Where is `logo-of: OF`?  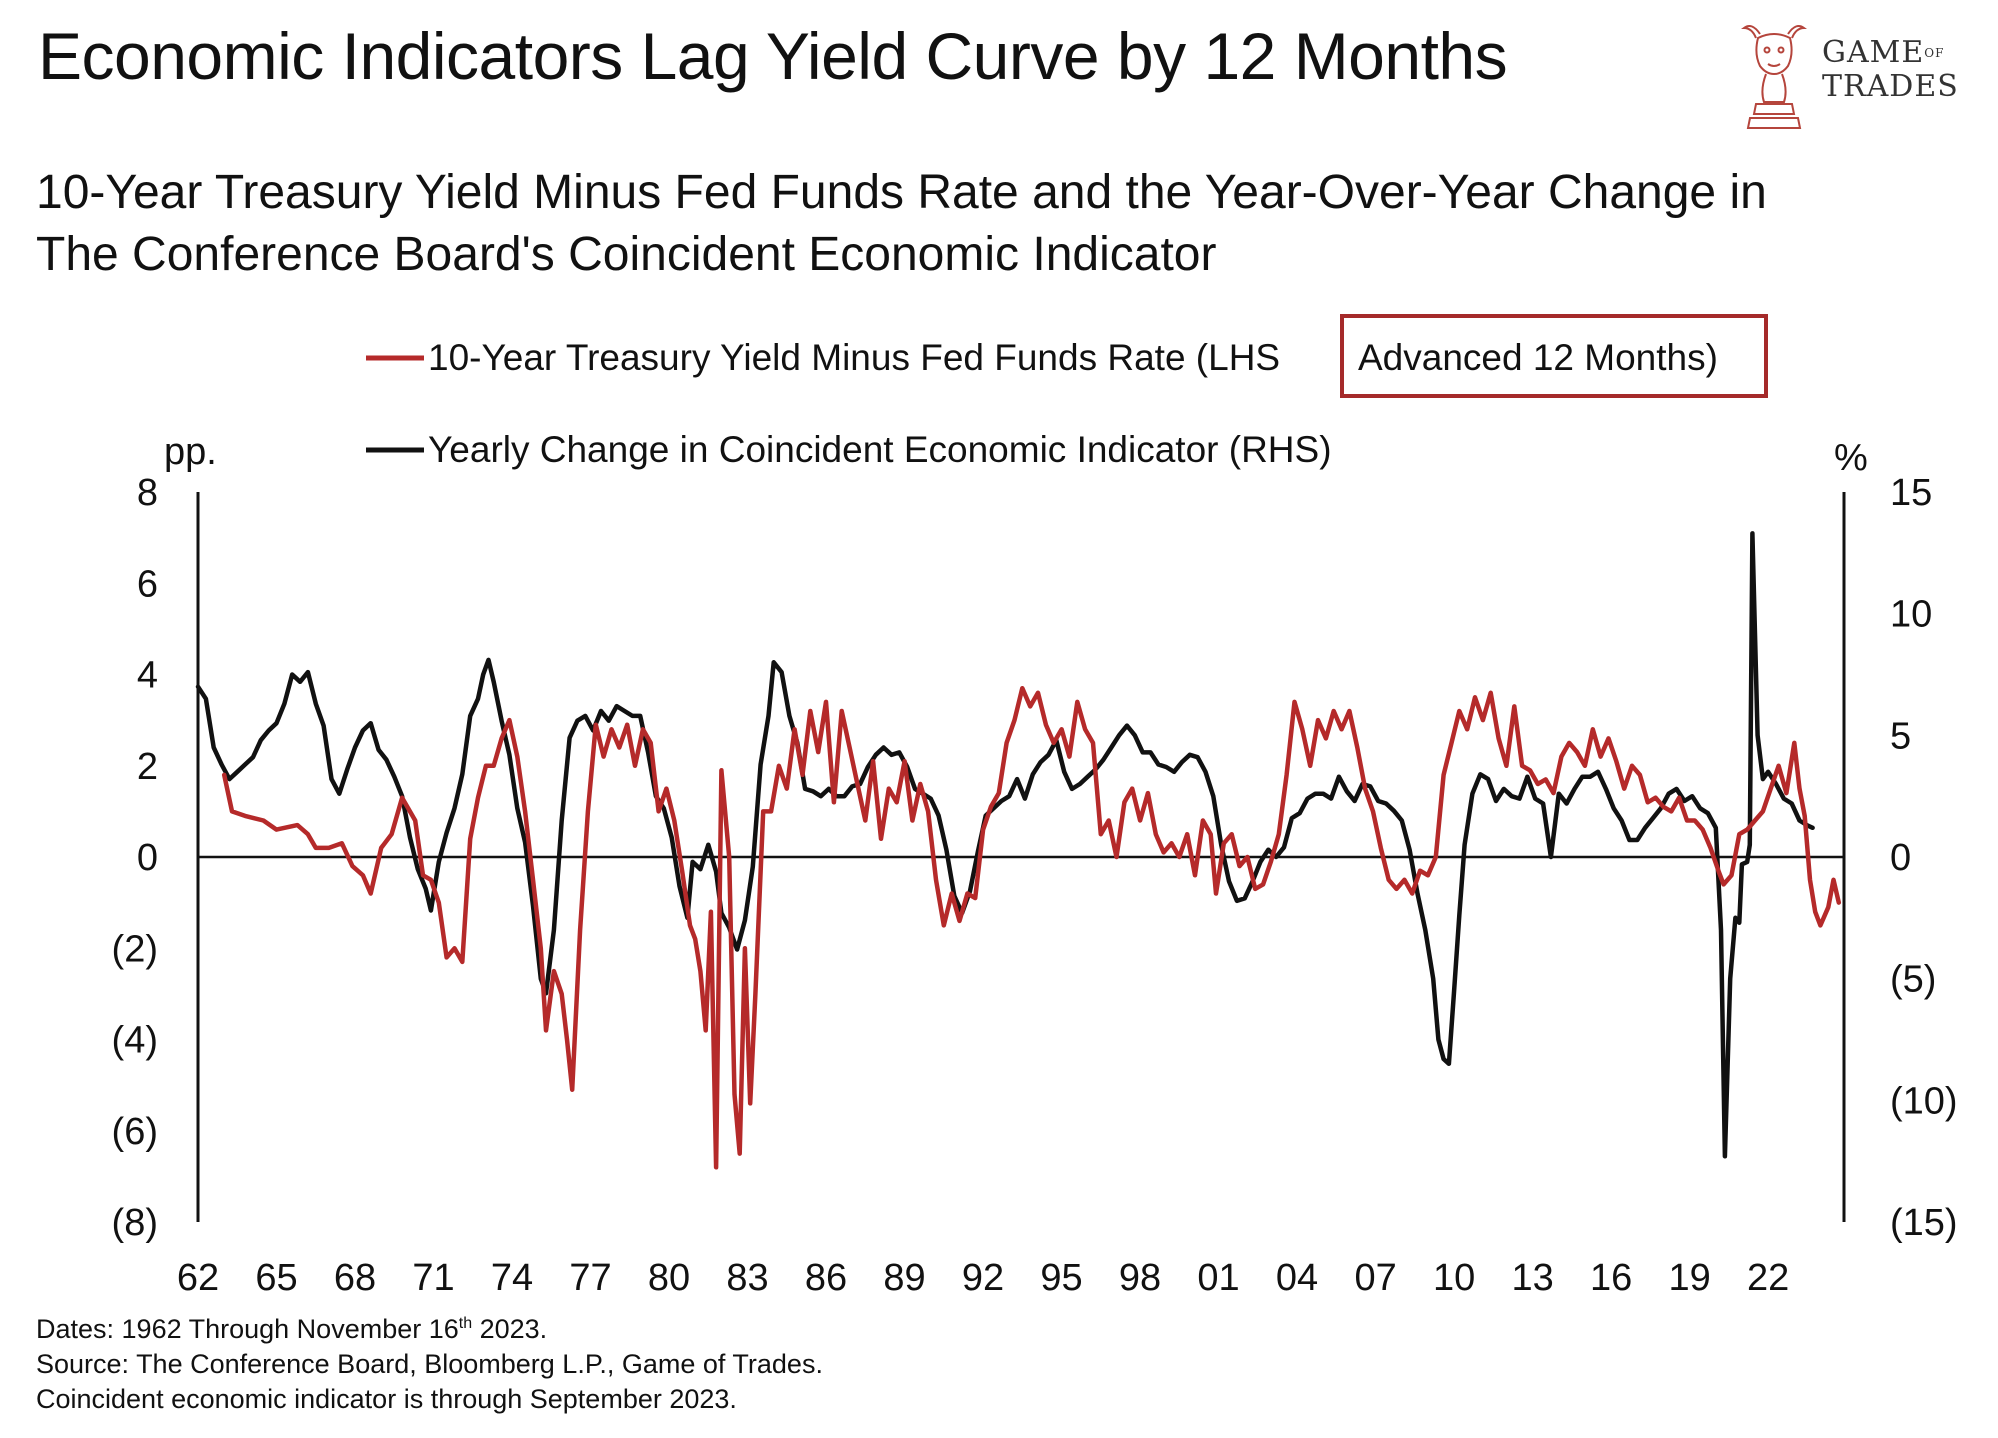
logo-of: OF is located at coordinates (1934, 53).